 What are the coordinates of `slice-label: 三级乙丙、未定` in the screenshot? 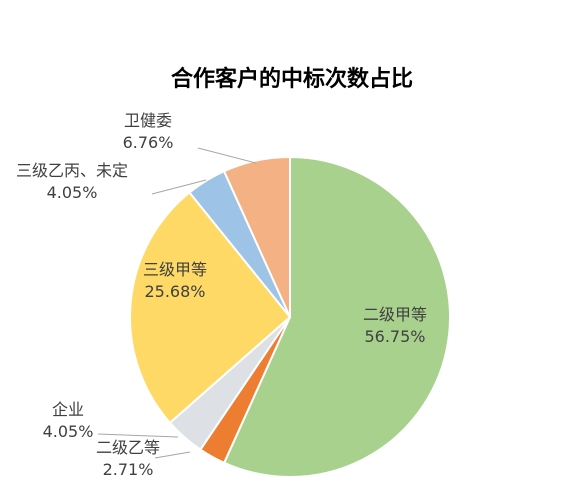 It's located at (72, 170).